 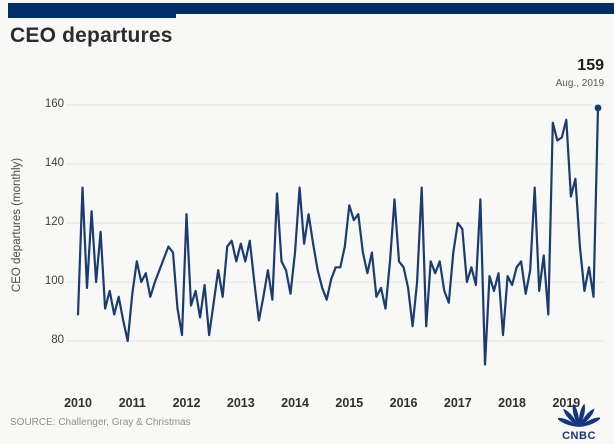 What do you see at coordinates (91, 35) in the screenshot?
I see `page-title: CEO departures` at bounding box center [91, 35].